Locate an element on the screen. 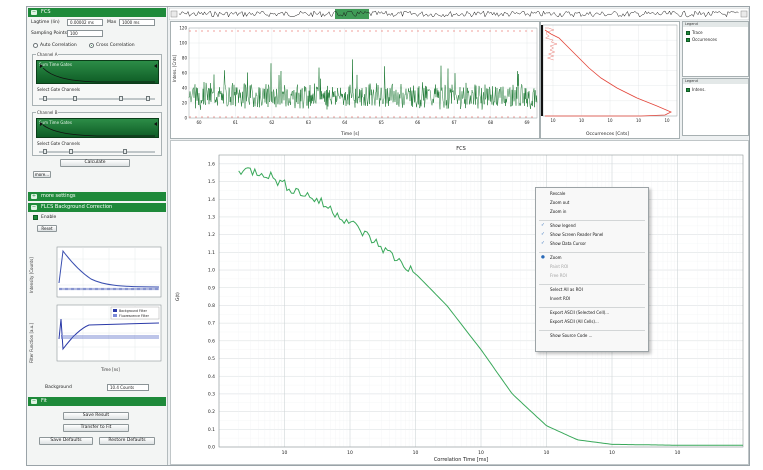 This screenshot has height=470, width=763. fcs-y-tick: 1.1 is located at coordinates (211, 253).